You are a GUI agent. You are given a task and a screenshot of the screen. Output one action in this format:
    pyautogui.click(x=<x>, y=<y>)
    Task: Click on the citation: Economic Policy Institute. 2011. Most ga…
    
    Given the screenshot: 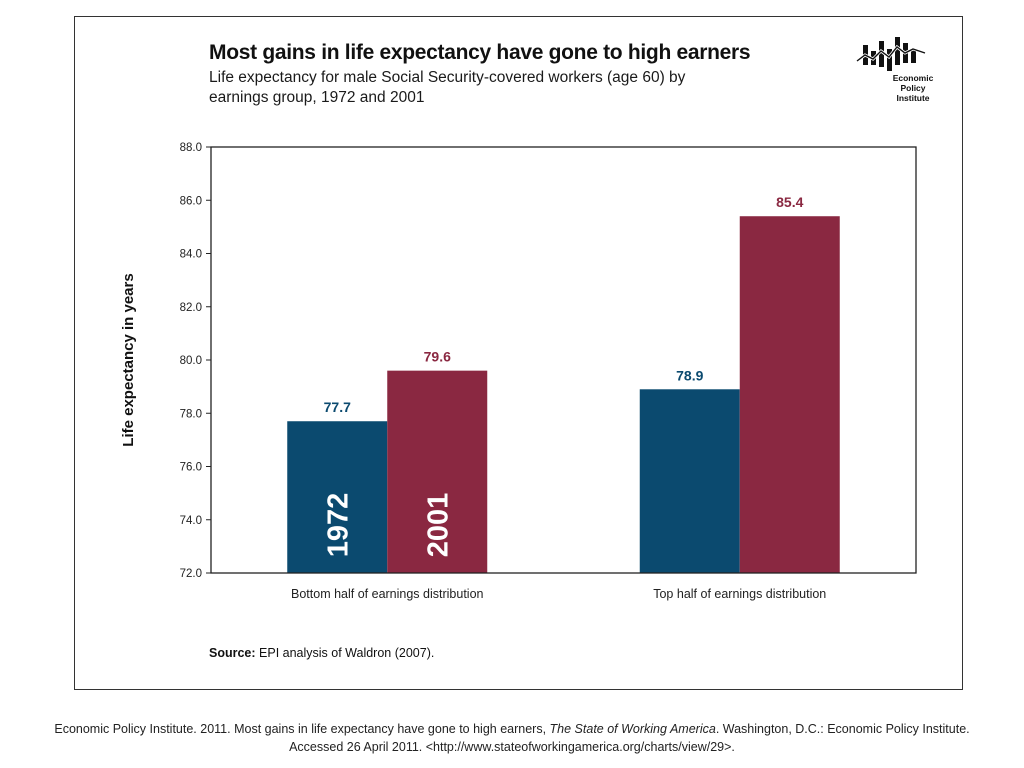 What is the action you would take?
    pyautogui.click(x=512, y=738)
    